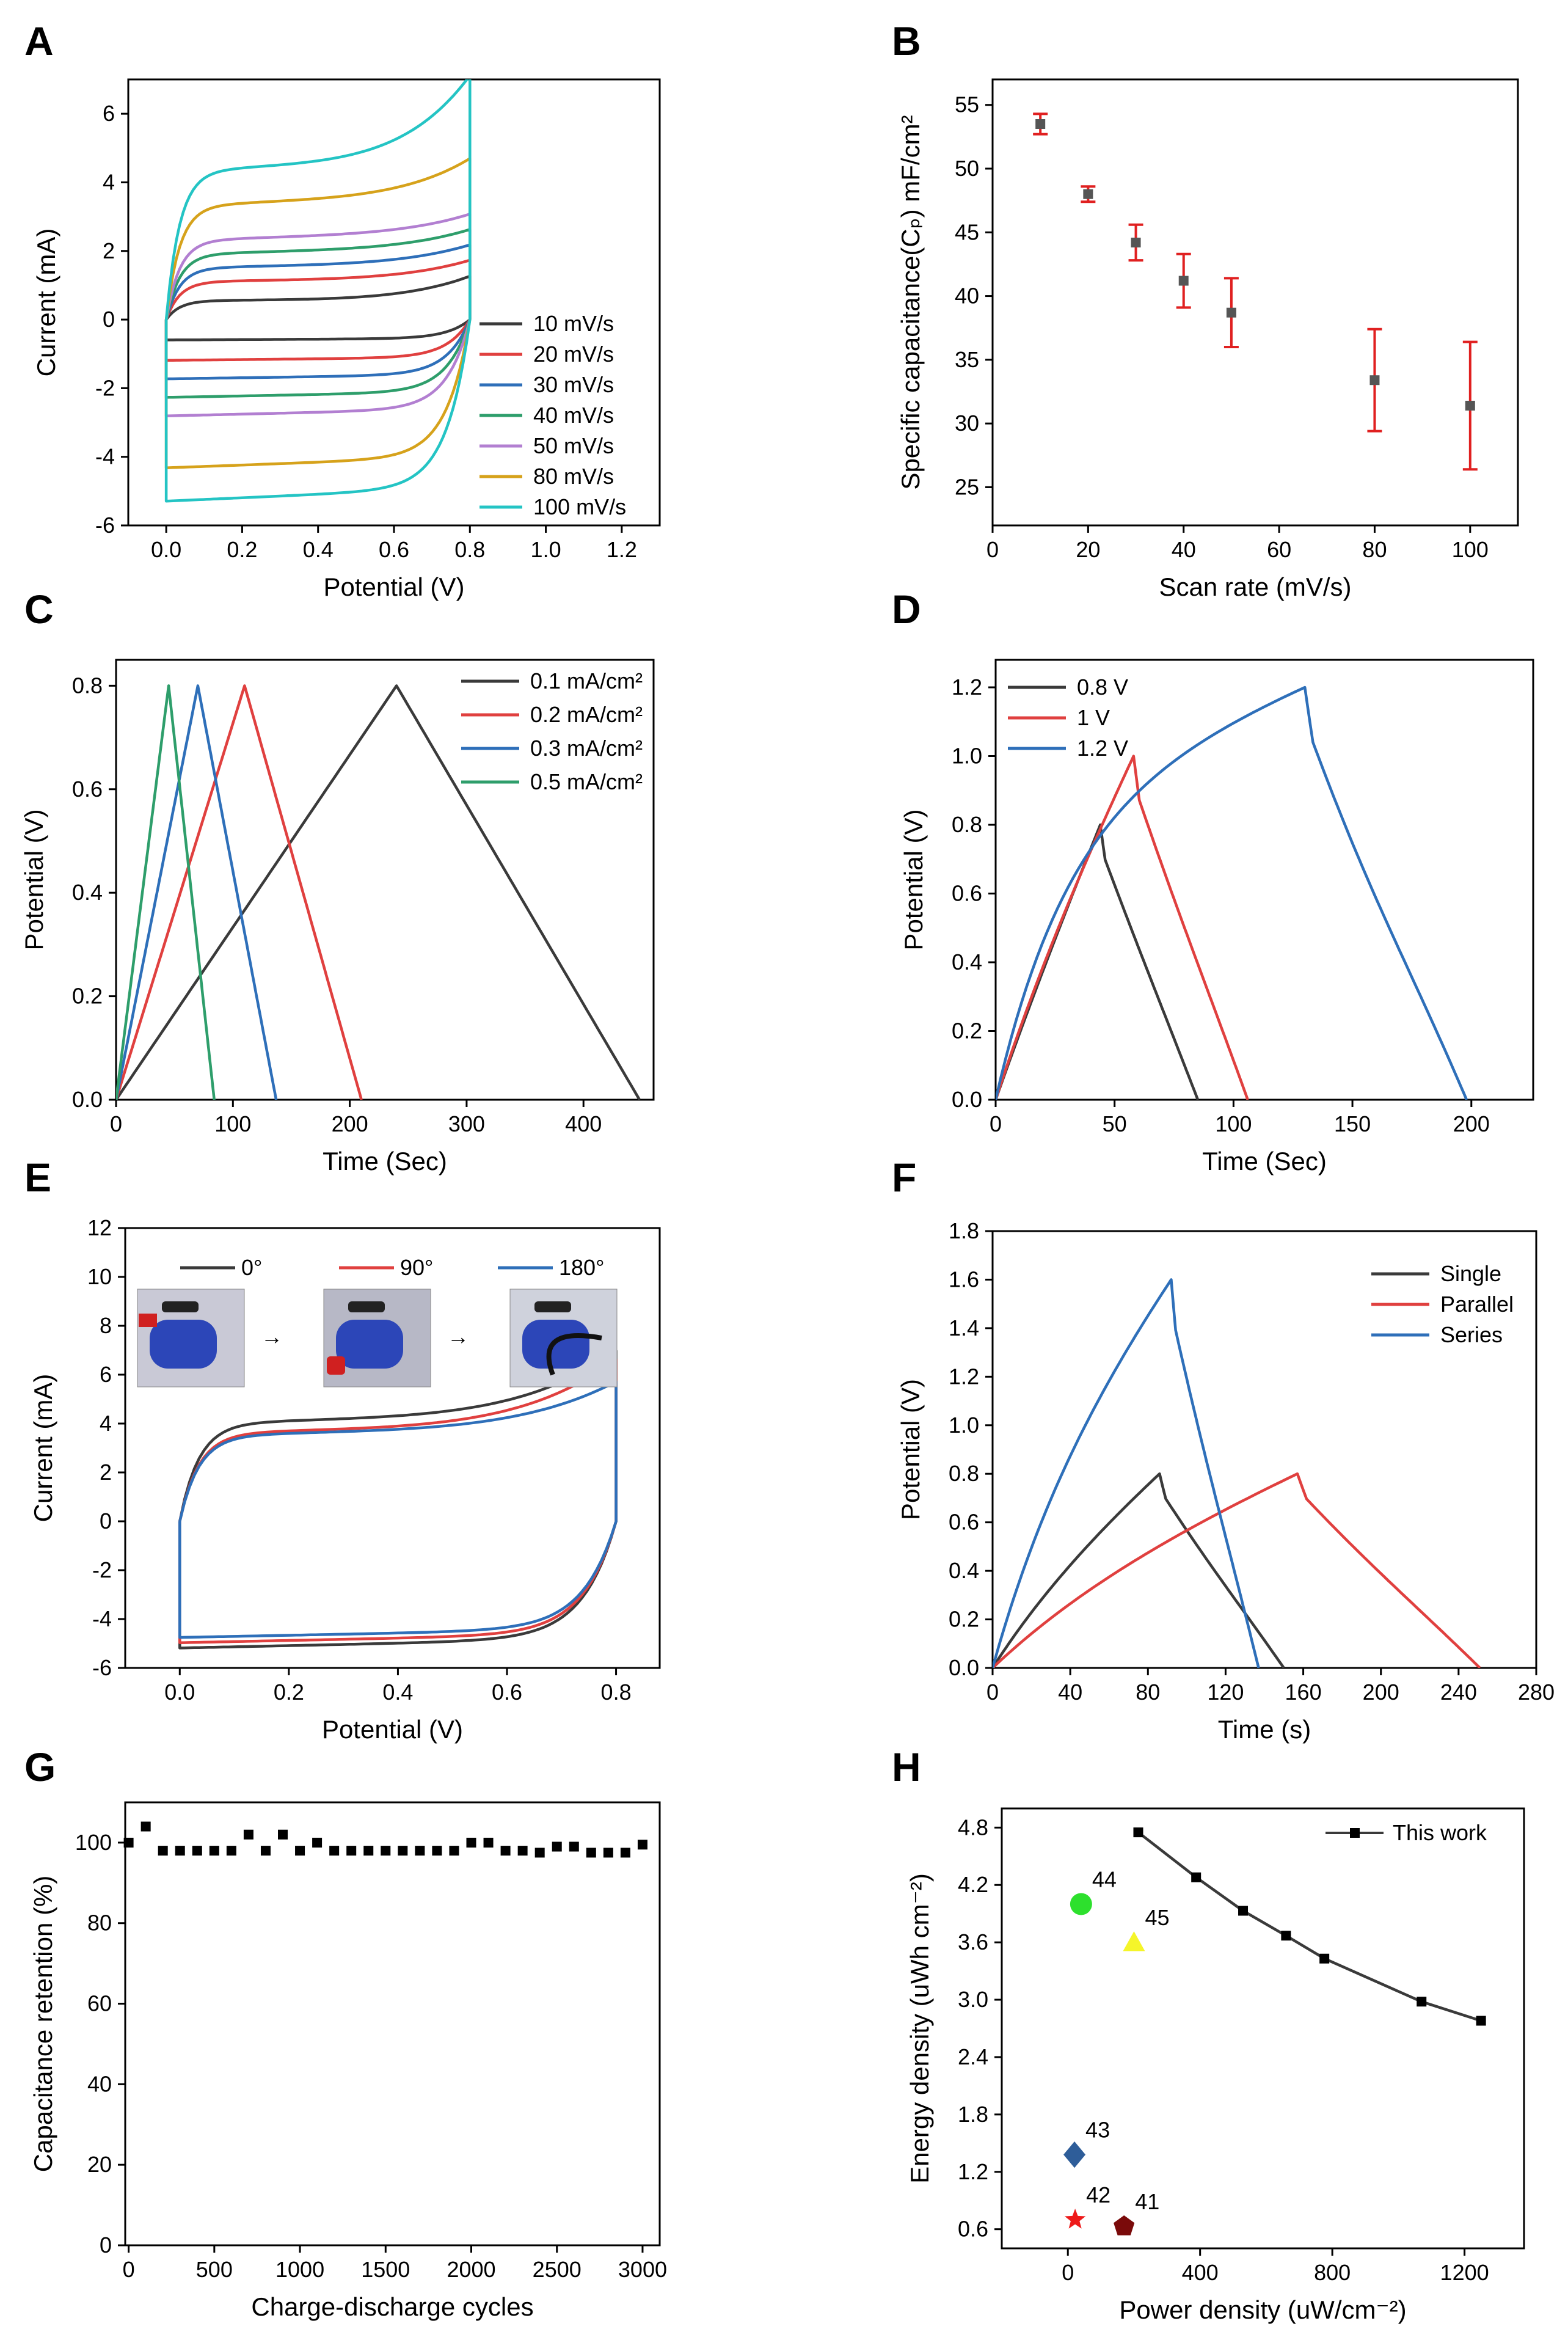  What do you see at coordinates (967, 1031) in the screenshot?
I see `y-tick-label: 0.2` at bounding box center [967, 1031].